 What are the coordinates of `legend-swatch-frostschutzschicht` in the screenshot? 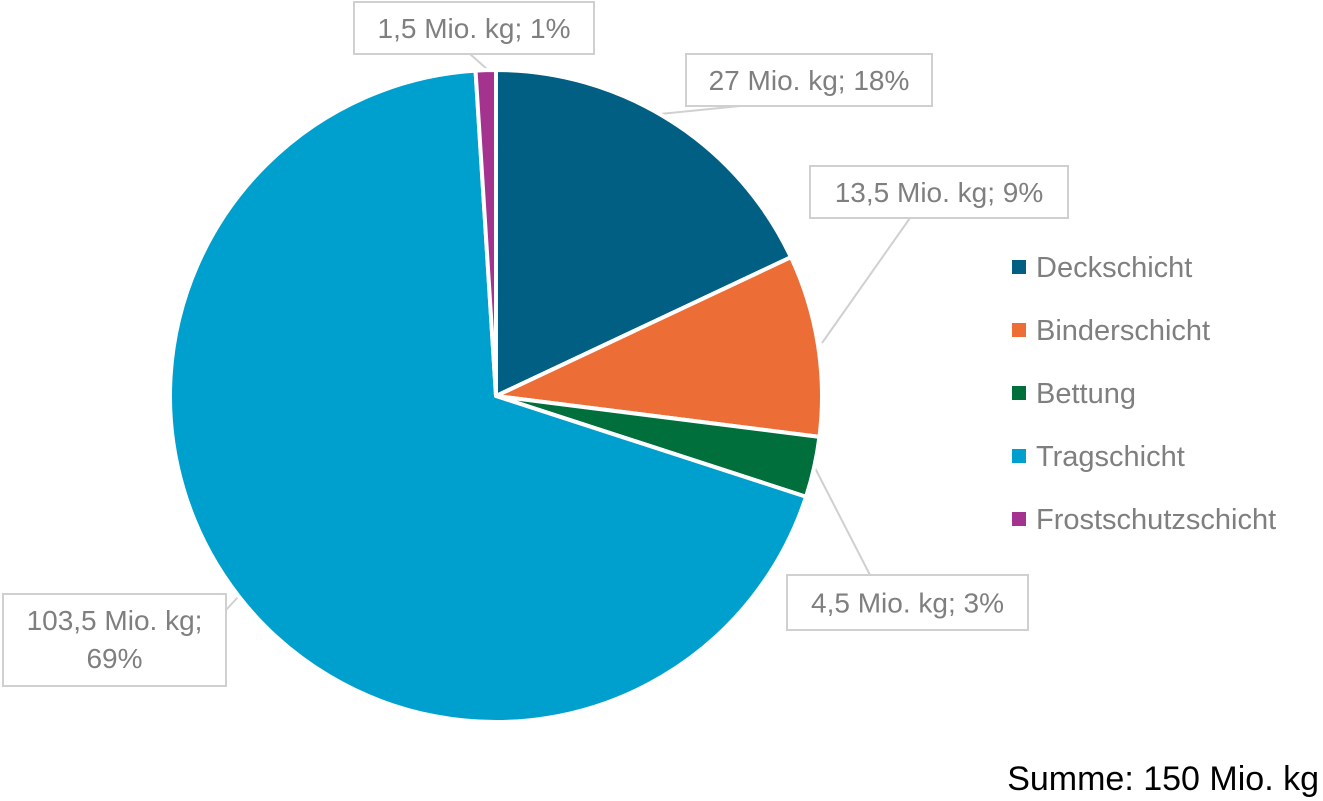 It's located at (1019, 519).